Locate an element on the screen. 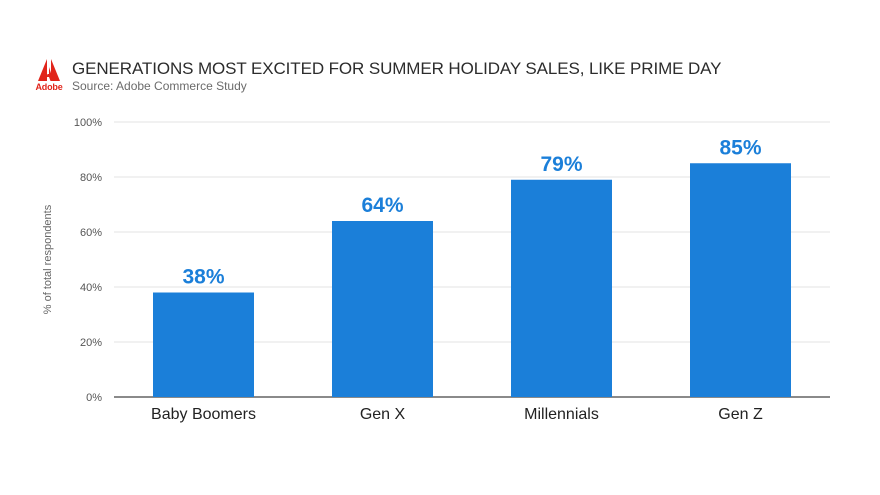  x-tick-label: Gen Z is located at coordinates (740, 414).